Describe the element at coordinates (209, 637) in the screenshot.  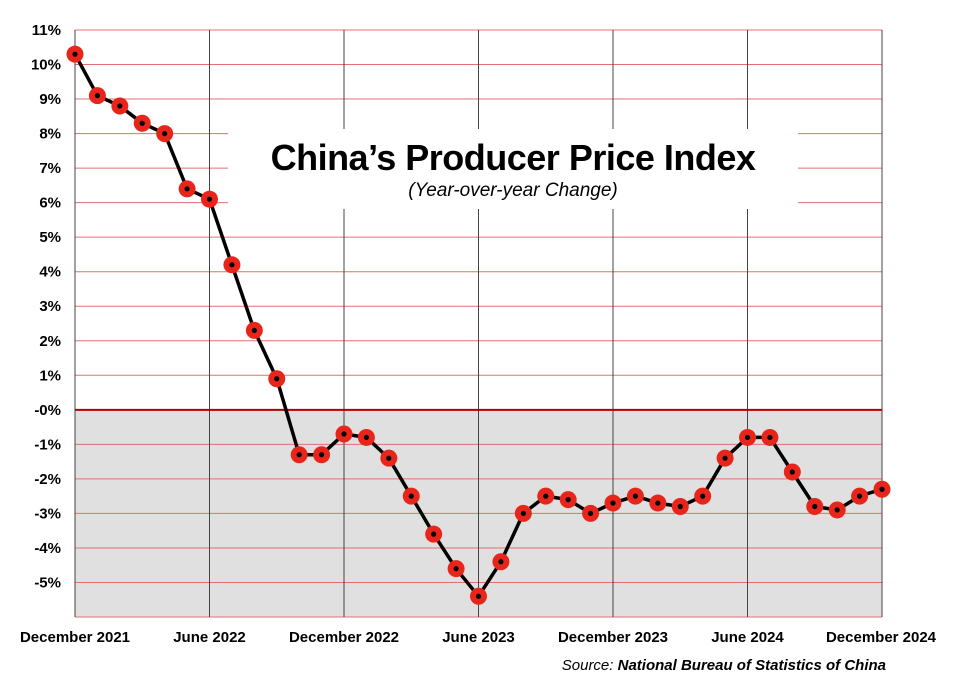
I see `x-tick-label: June 2022` at that location.